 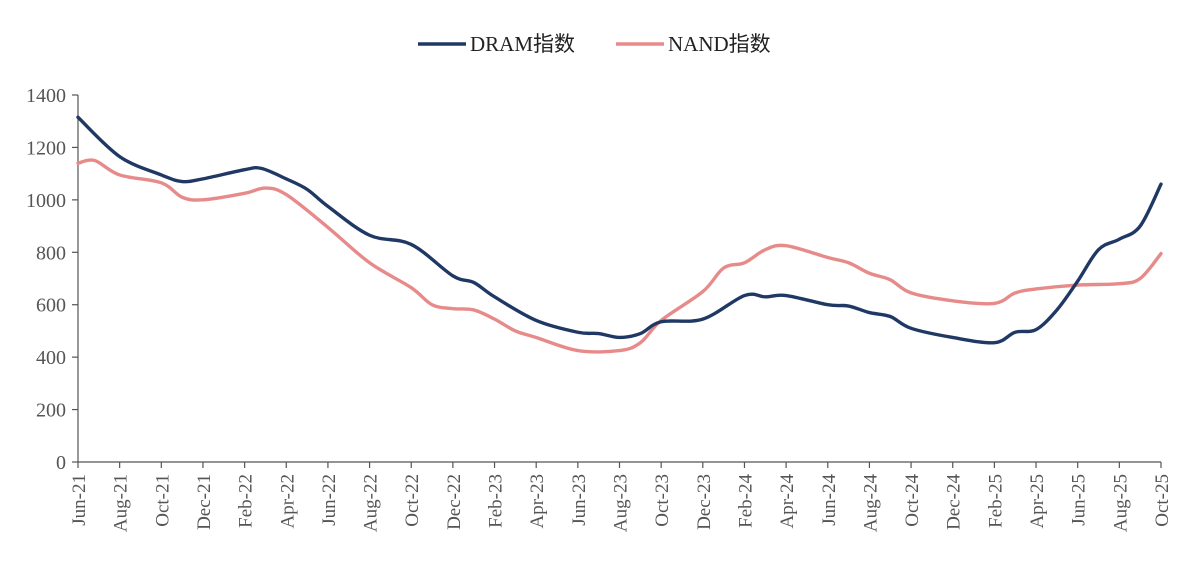 I want to click on x-tick-label: Dec-22, so click(x=454, y=502).